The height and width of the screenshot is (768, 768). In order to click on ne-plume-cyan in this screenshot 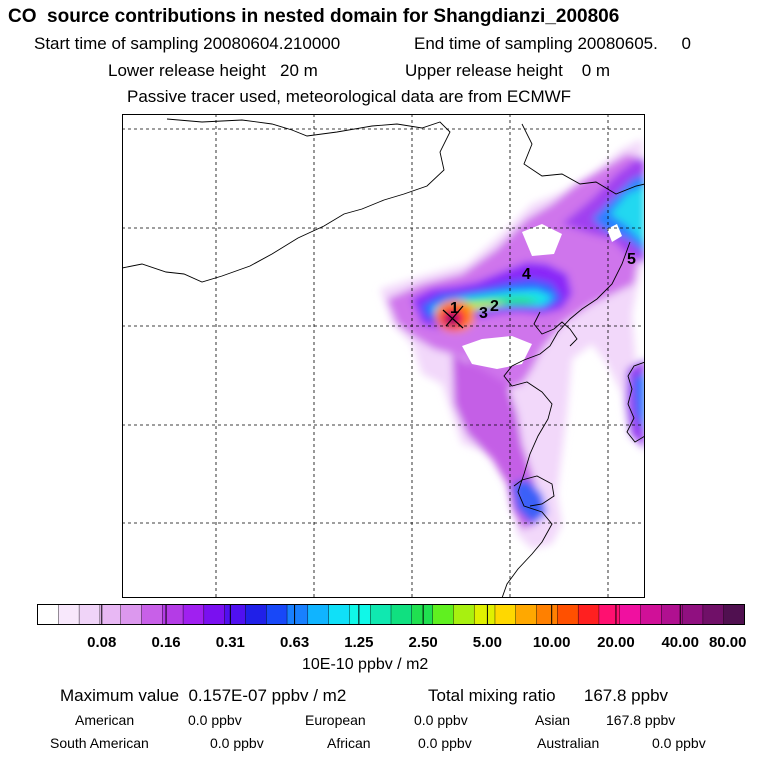, I will do `click(627, 215)`.